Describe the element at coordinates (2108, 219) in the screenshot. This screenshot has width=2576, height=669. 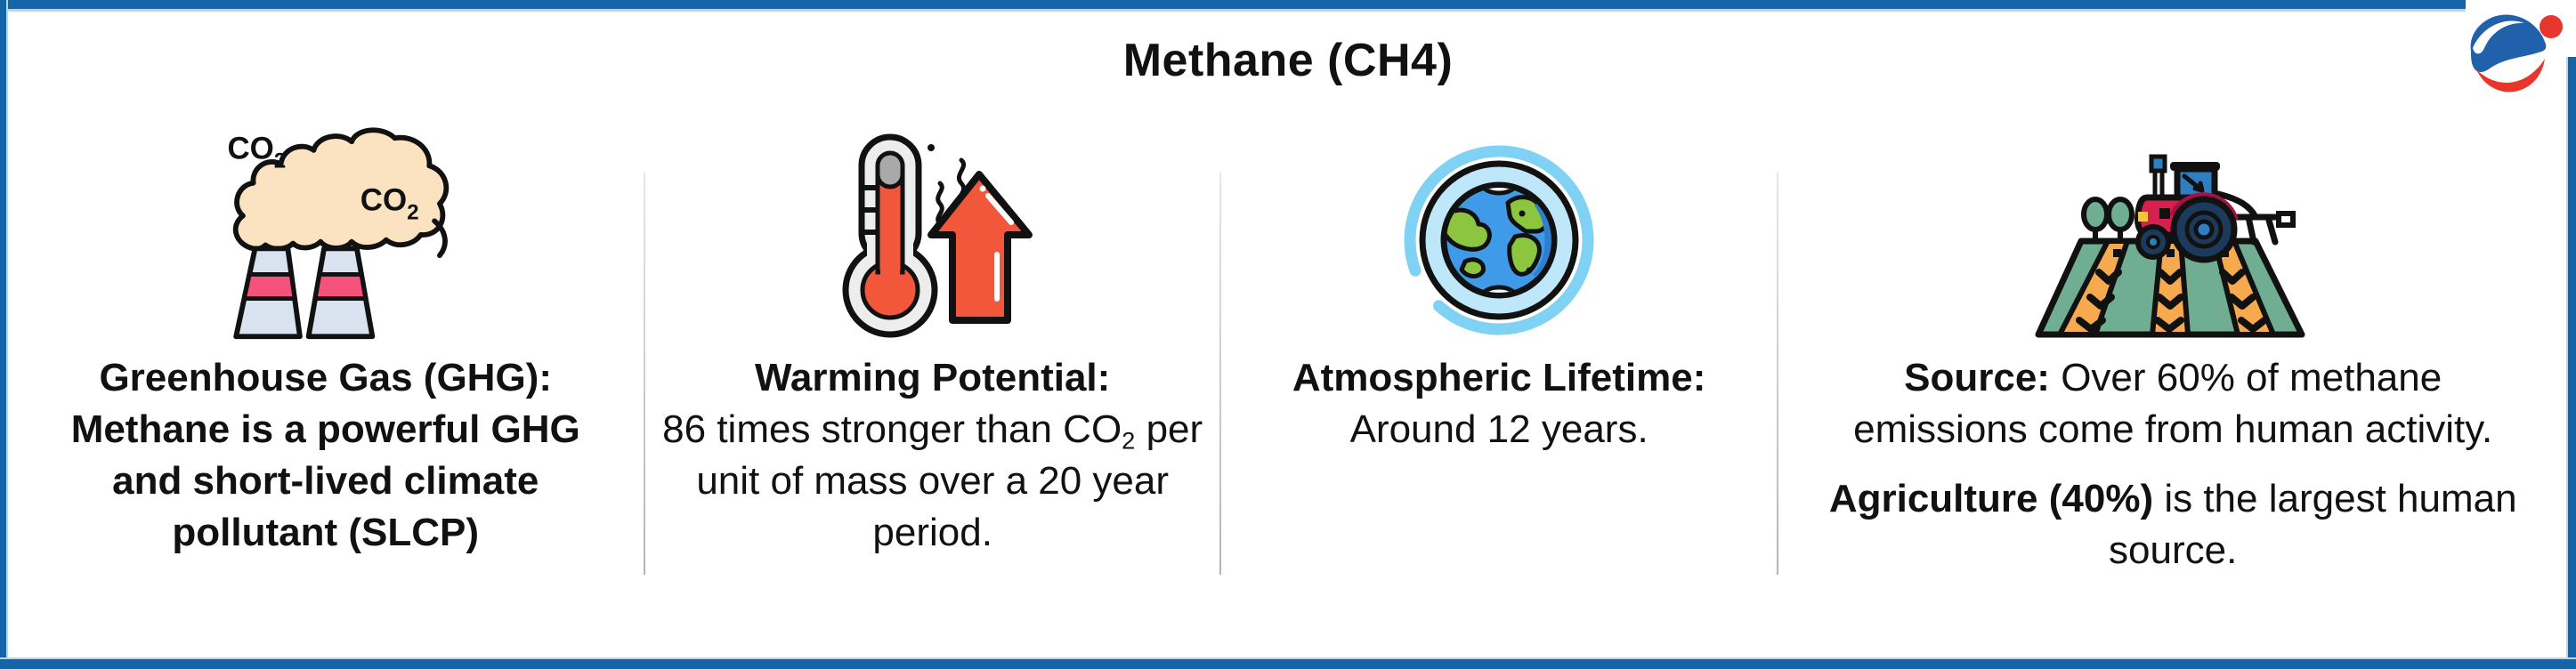
I see `trees` at that location.